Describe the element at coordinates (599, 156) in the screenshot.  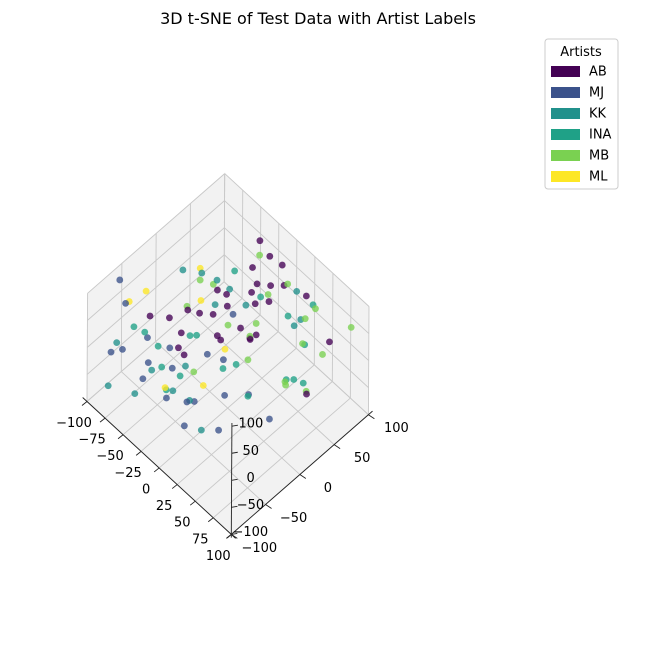
I see `legend-label-mb: MB` at that location.